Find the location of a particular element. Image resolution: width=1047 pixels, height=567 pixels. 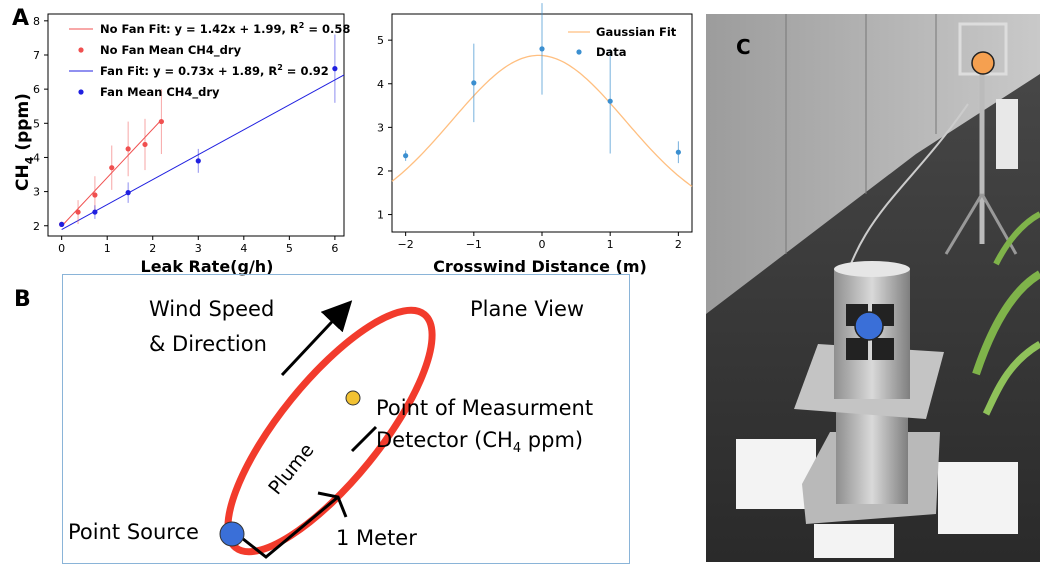

leak-rate-ytick-label: 7 is located at coordinates (36, 55).